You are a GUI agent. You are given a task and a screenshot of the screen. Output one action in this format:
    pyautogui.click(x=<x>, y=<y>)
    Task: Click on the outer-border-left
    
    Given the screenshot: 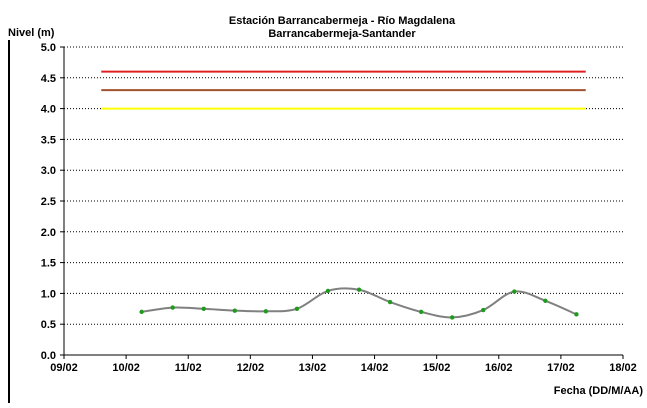 What is the action you would take?
    pyautogui.click(x=9, y=221)
    